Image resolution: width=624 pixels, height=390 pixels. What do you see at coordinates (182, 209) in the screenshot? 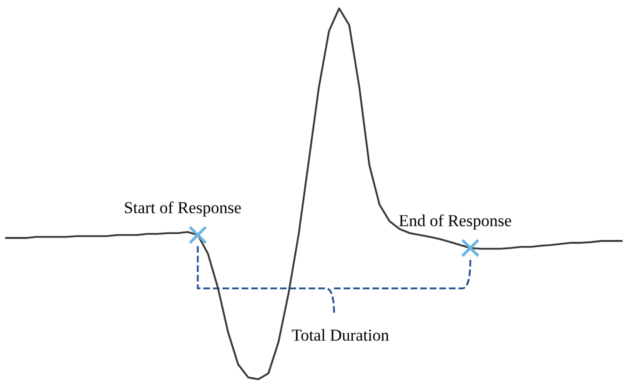
I see `annotation: Start of Response` at bounding box center [182, 209].